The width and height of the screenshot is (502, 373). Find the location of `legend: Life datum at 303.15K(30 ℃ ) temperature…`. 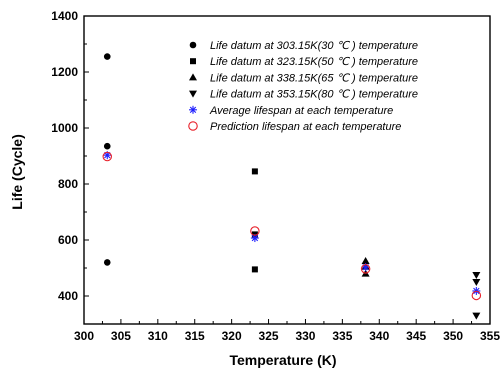

legend: Life datum at 303.15K(30 ℃ ) temperature… is located at coordinates (303, 86).